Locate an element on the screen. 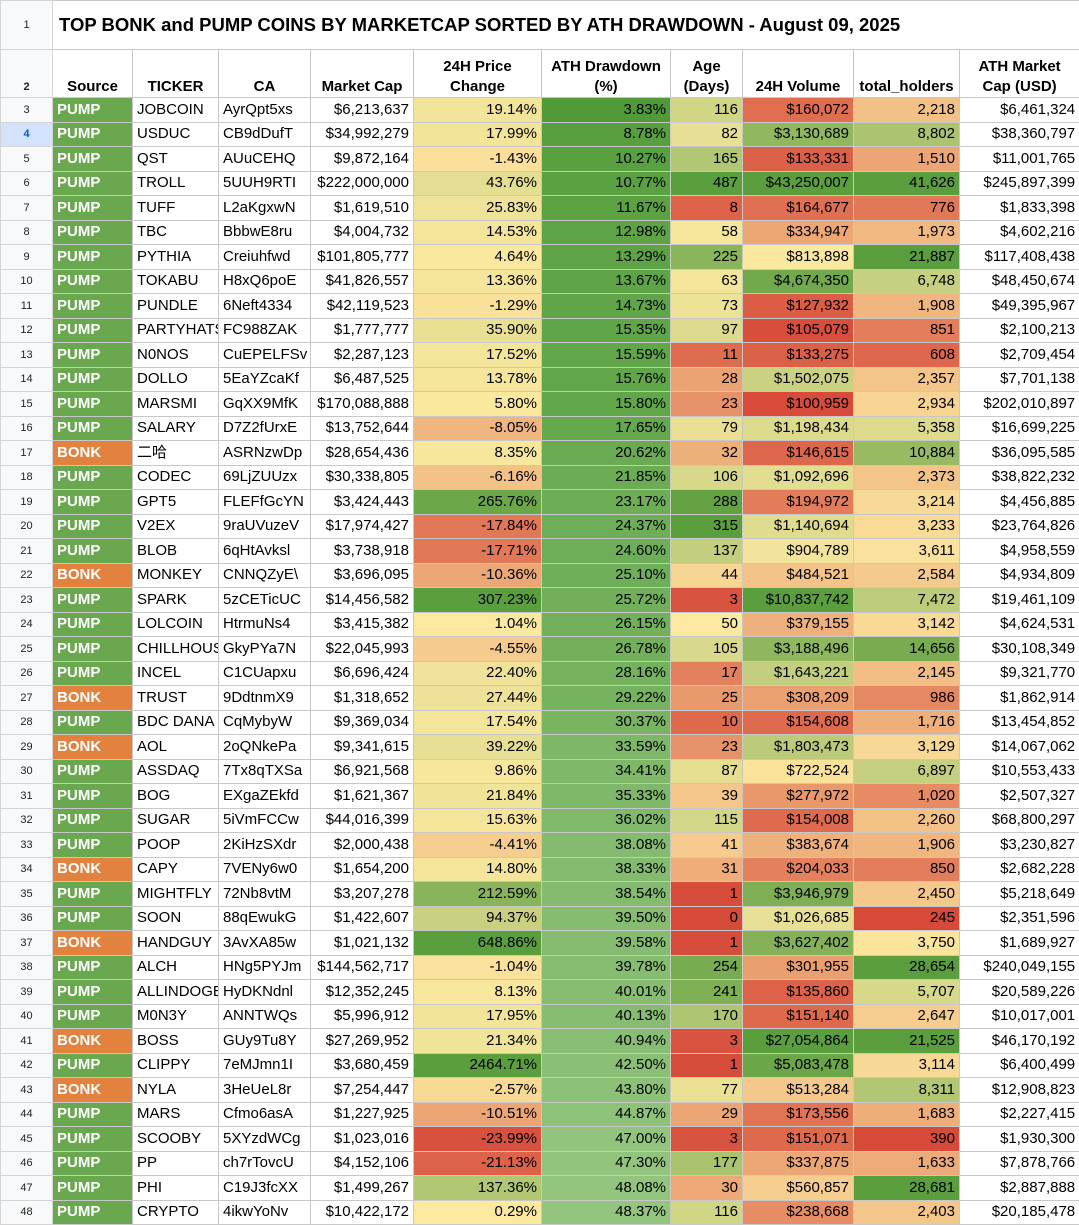 This screenshot has height=1225, width=1079. ath-market-cap-cell: $16,699,225 is located at coordinates (1019, 428).